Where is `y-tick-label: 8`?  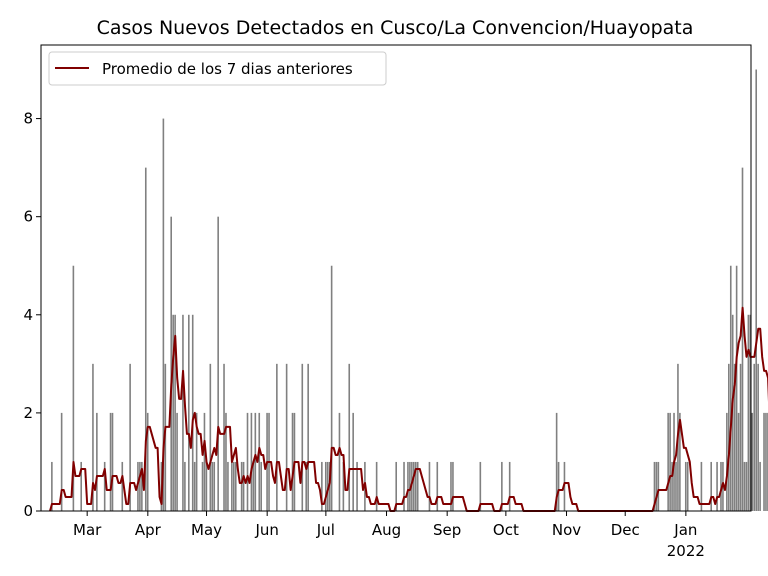 y-tick-label: 8 is located at coordinates (28, 119).